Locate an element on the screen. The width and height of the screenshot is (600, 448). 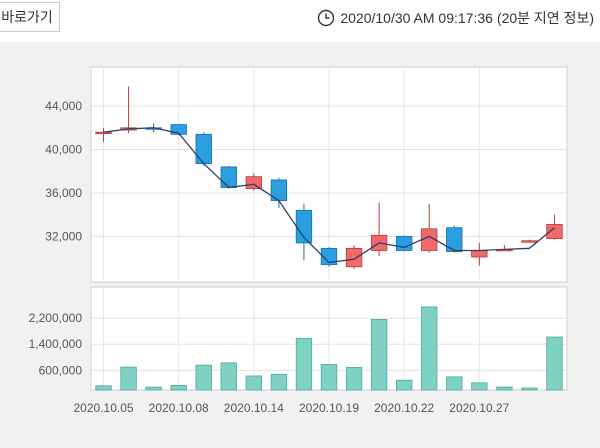
volume-y-tick-label: 1,400,000 is located at coordinates (56, 344).